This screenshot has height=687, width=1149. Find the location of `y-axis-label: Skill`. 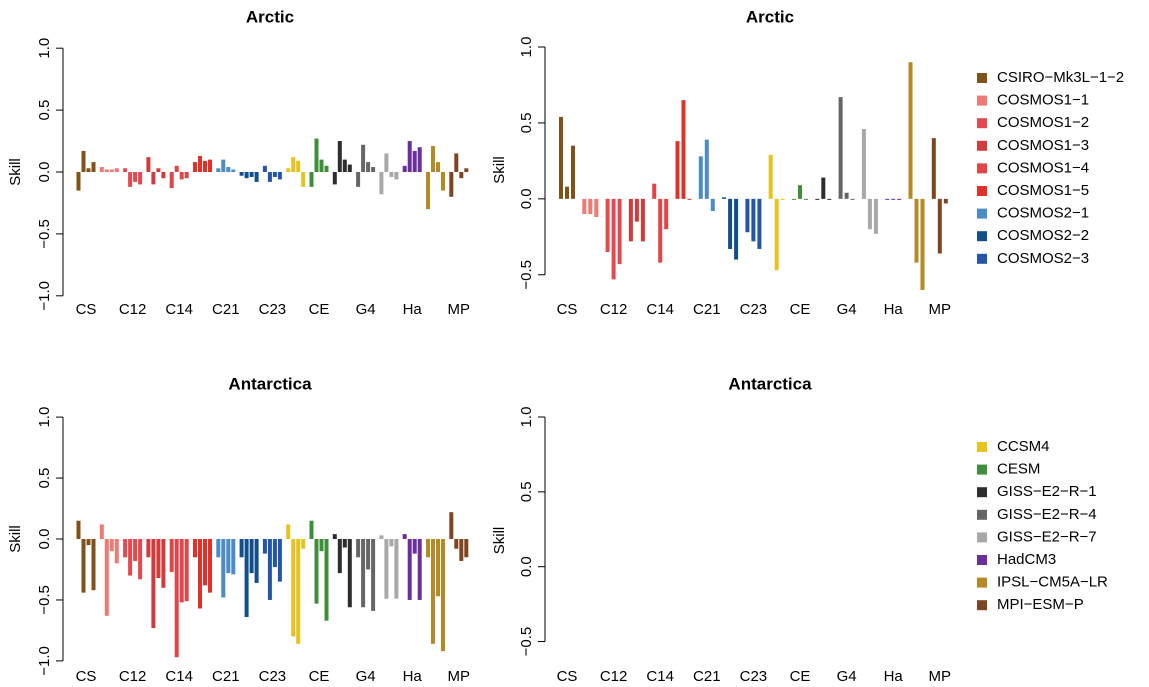

y-axis-label: Skill is located at coordinates (15, 172).